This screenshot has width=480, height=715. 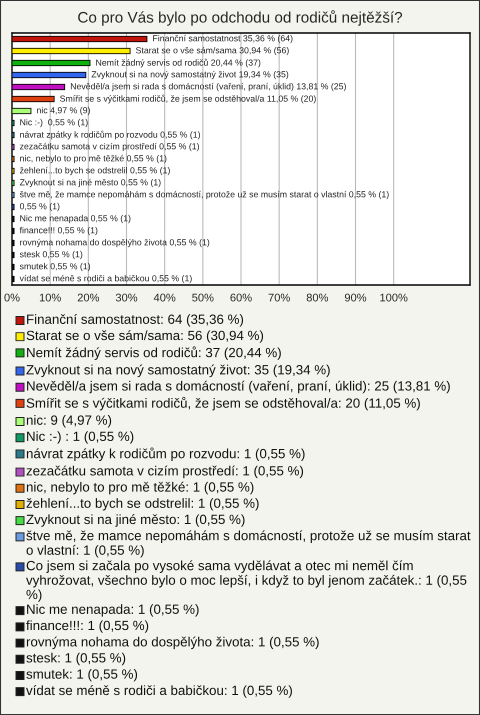 I want to click on x-tick-label: 80%, so click(x=317, y=298).